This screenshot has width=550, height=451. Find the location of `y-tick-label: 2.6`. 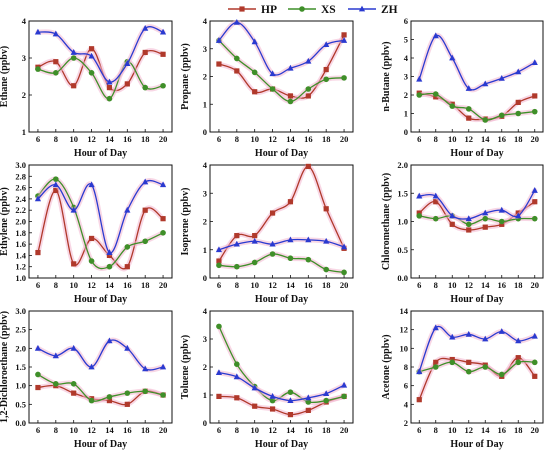

y-tick-label: 2.6 is located at coordinates (20, 188).